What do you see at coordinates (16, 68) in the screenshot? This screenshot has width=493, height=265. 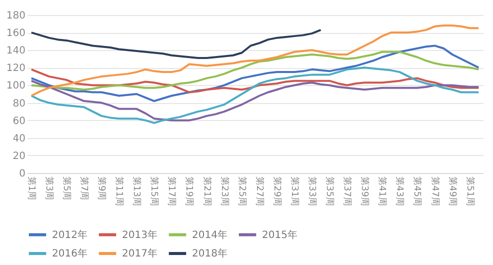 I see `y-tick-label: 120` at bounding box center [16, 68].